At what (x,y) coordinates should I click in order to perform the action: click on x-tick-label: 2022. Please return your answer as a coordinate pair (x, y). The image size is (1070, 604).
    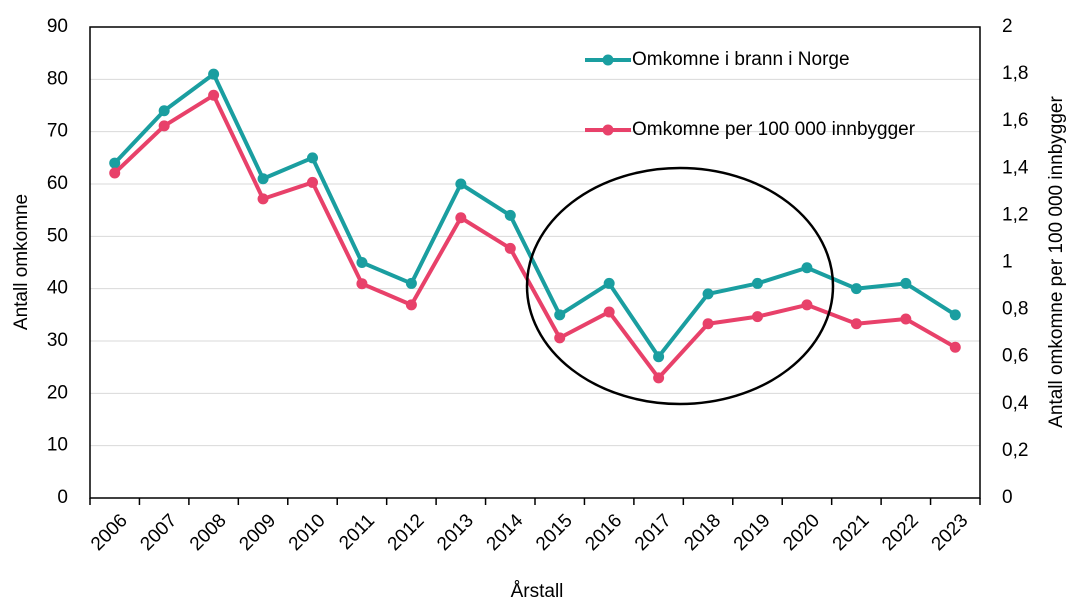
    Looking at the image, I should click on (900, 532).